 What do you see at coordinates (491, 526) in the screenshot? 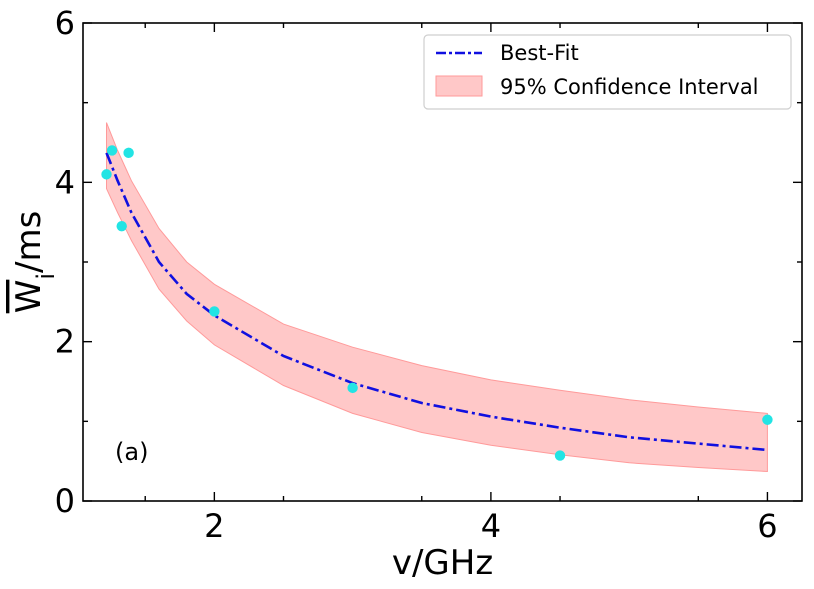
I see `x-tick-label: 4` at bounding box center [491, 526].